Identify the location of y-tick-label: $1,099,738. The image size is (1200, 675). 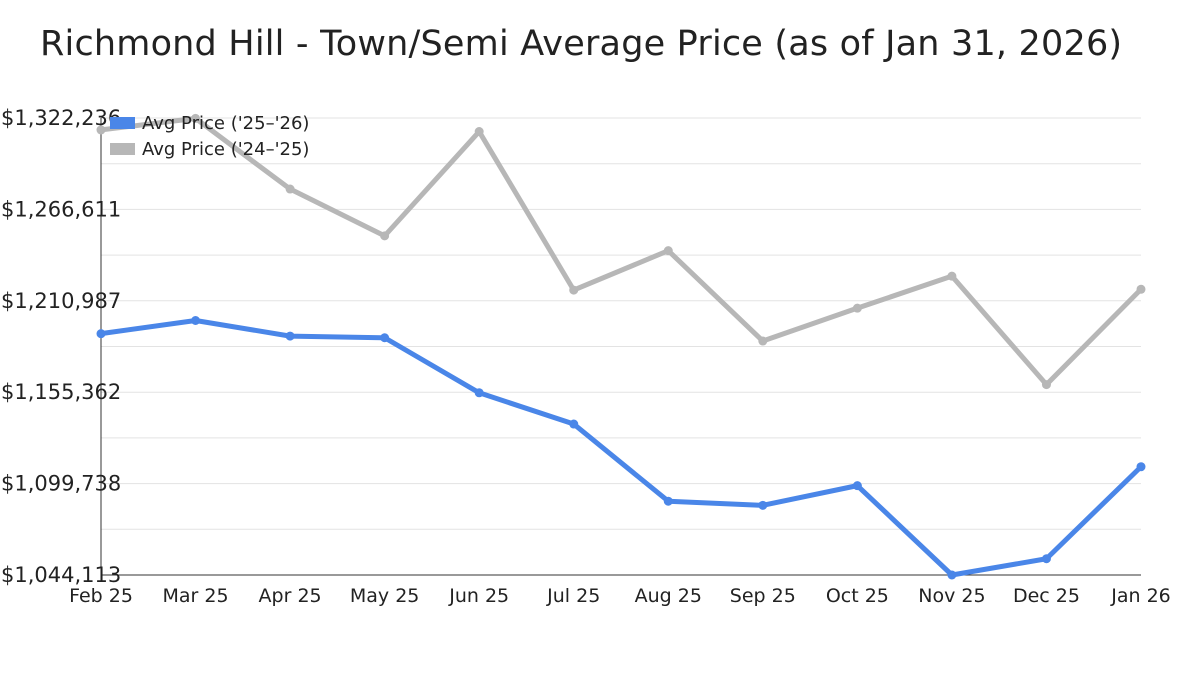
(61, 484).